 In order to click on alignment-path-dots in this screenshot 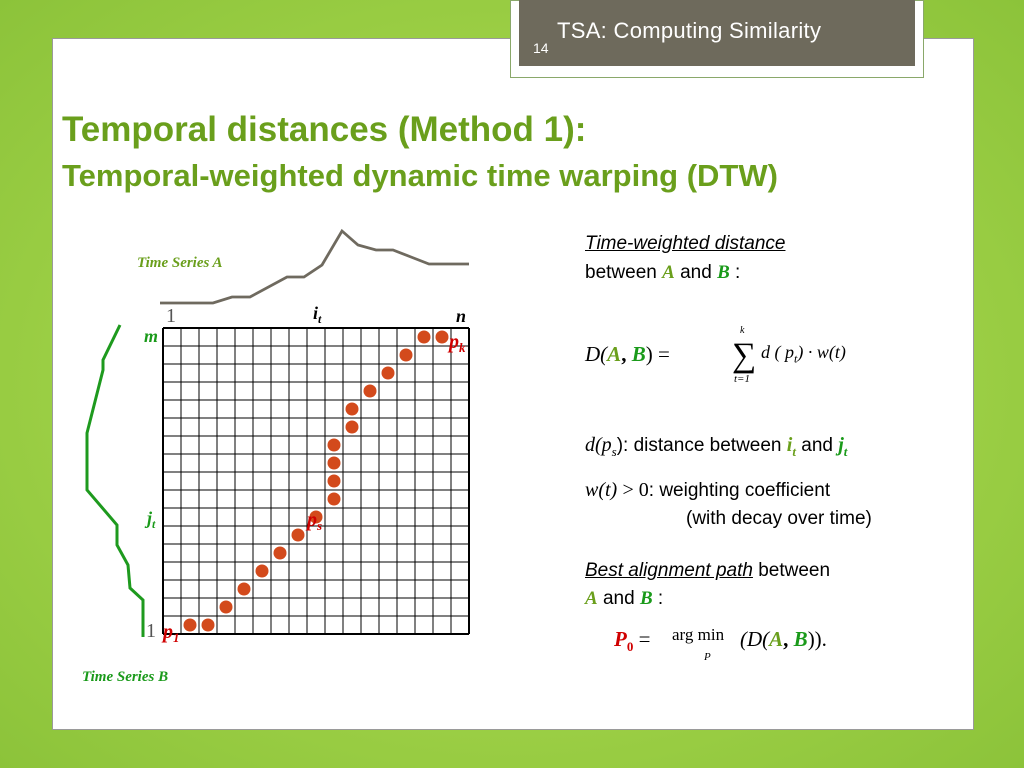, I will do `click(316, 481)`.